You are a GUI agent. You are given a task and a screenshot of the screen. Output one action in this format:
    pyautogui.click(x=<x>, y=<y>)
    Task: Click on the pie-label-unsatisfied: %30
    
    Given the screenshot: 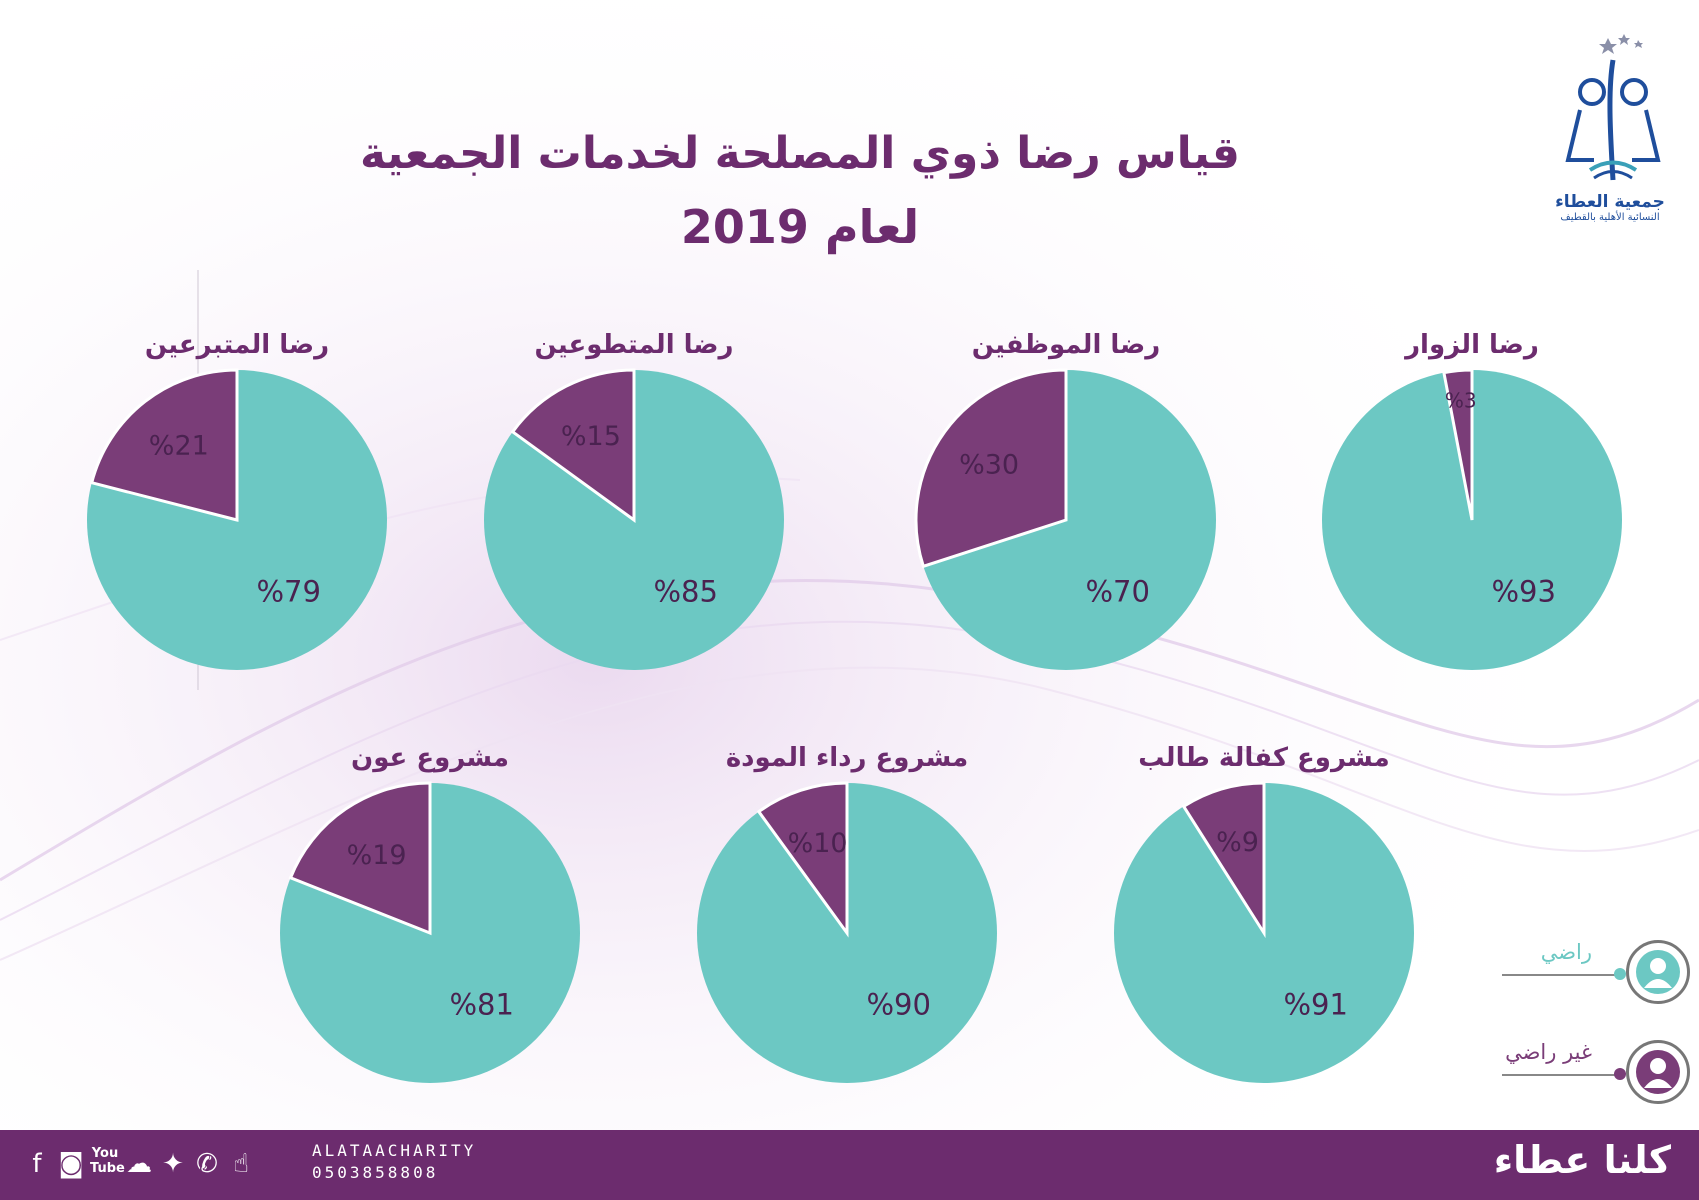 What is the action you would take?
    pyautogui.click(x=989, y=465)
    